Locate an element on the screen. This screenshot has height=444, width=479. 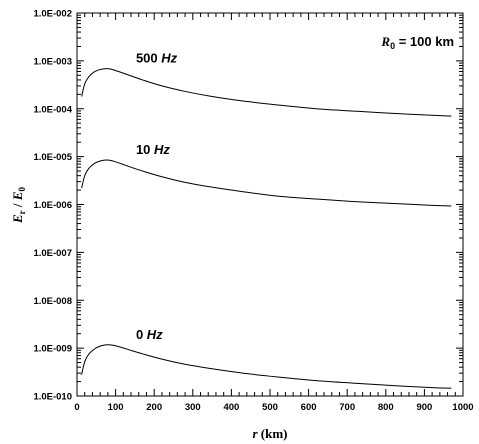
y-tick-label: 1.0E-006 is located at coordinates (52, 205).